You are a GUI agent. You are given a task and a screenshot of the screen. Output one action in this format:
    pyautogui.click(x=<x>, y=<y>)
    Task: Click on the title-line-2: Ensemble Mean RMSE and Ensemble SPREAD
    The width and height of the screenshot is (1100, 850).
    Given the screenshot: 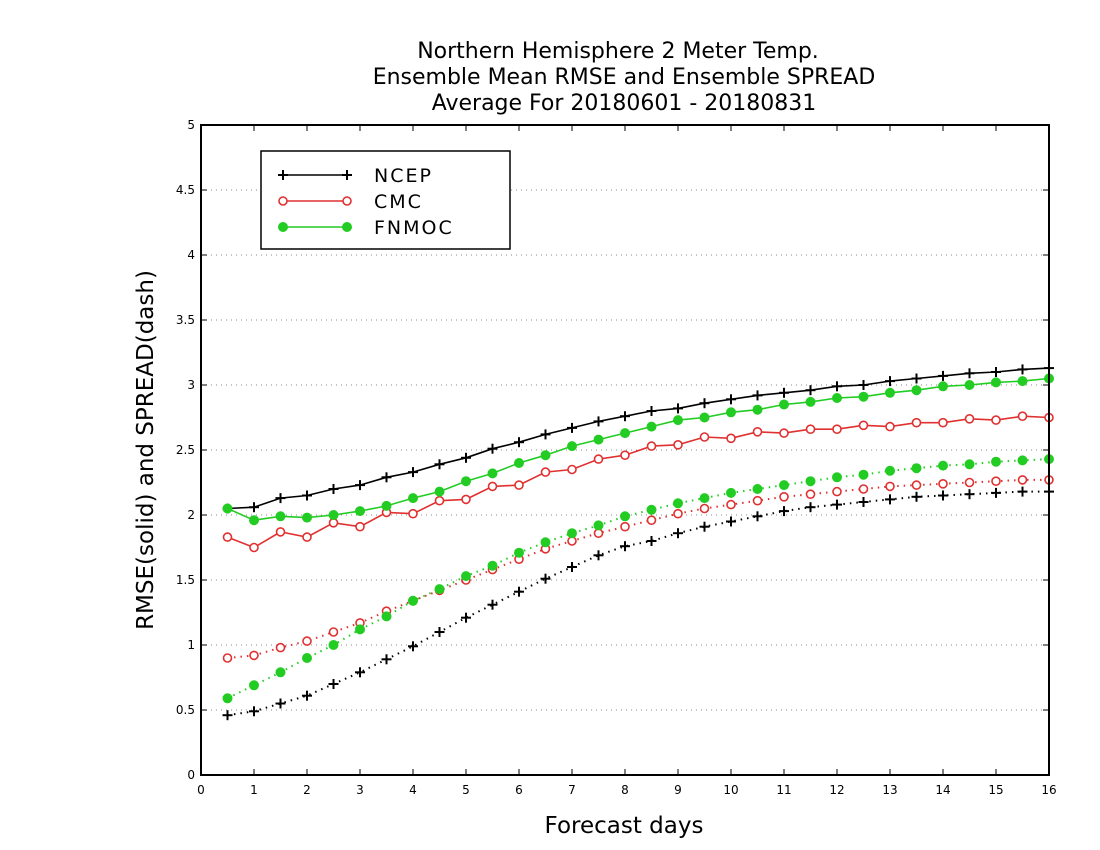 What is the action you would take?
    pyautogui.click(x=624, y=77)
    